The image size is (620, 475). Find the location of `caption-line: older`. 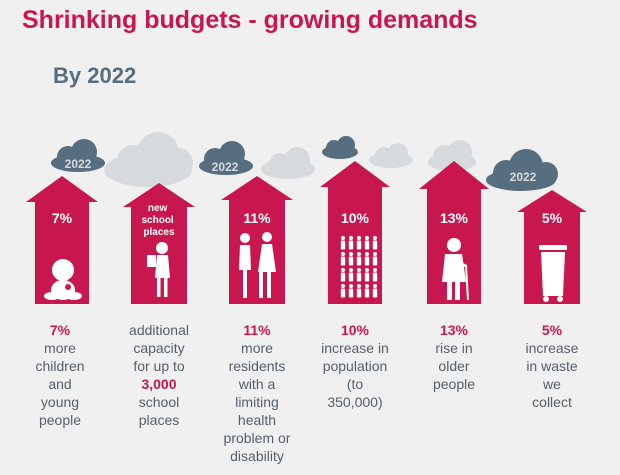

caption-line: older is located at coordinates (454, 366).